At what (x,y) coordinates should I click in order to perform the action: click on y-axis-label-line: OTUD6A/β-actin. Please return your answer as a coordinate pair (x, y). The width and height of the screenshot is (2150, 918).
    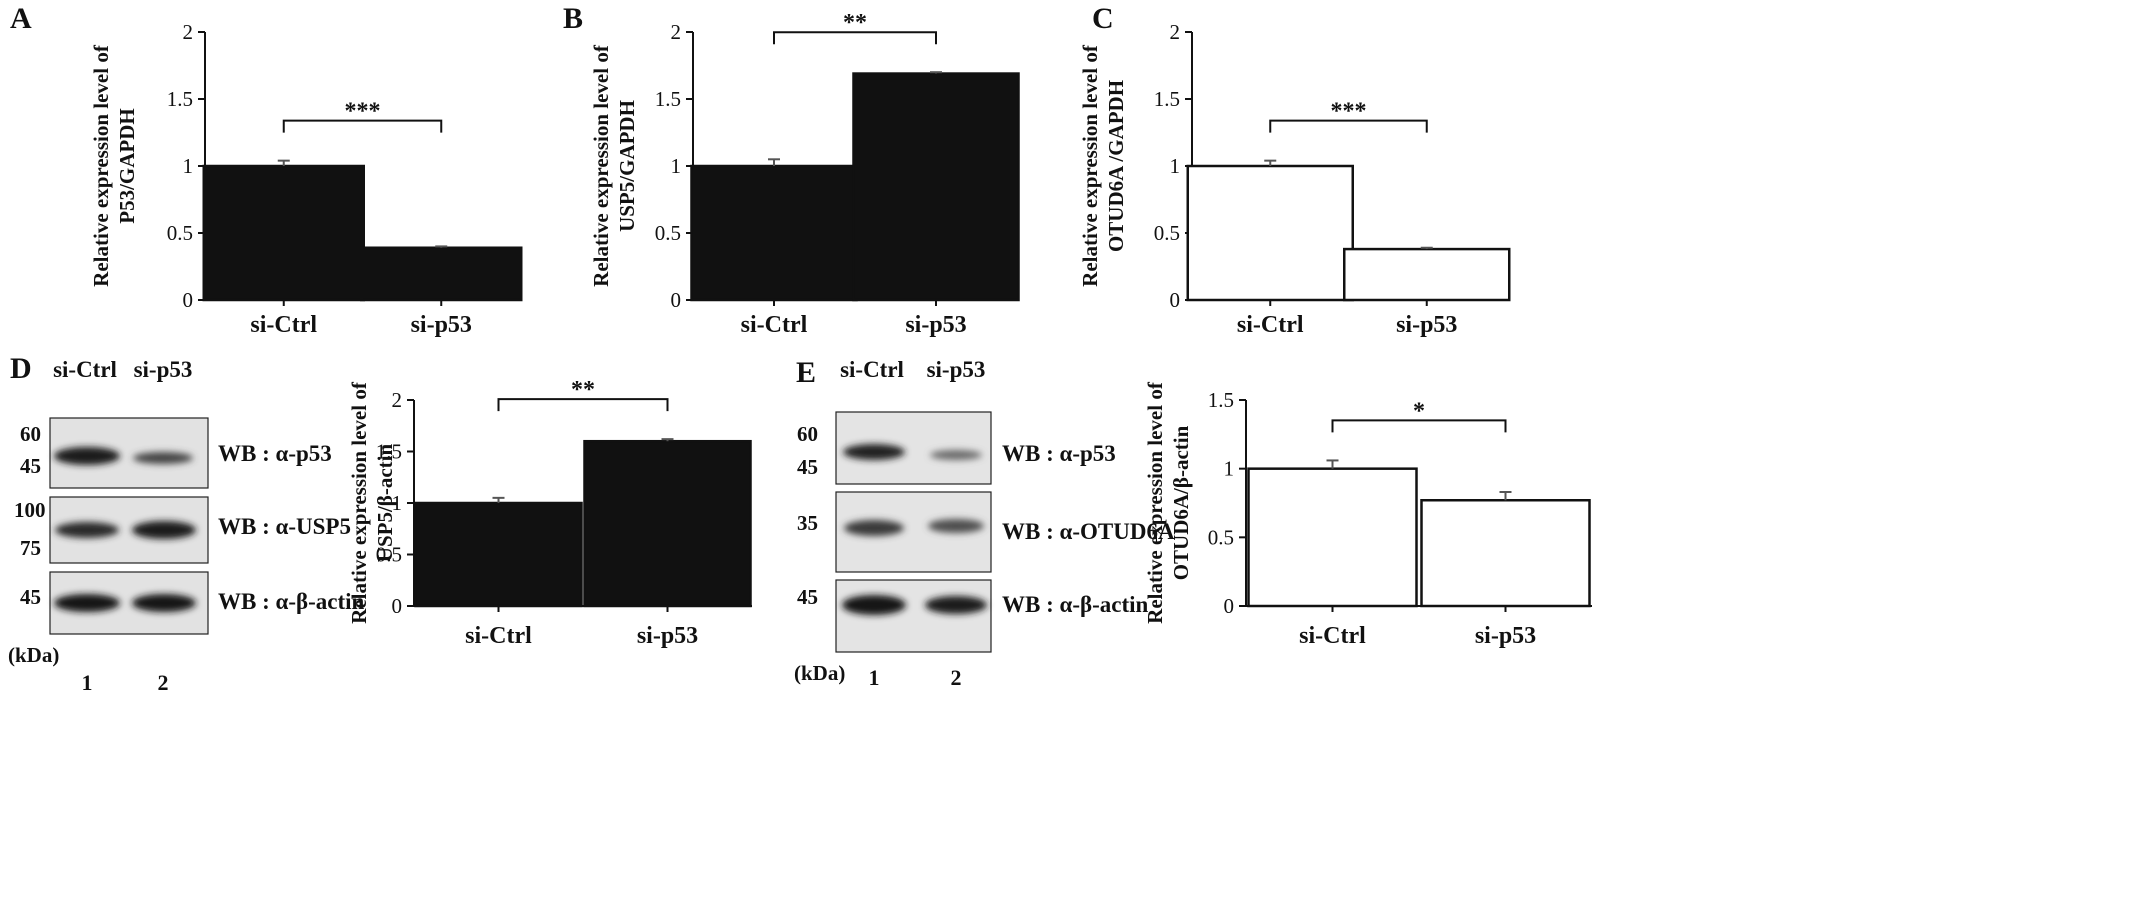
    Looking at the image, I should click on (1181, 502).